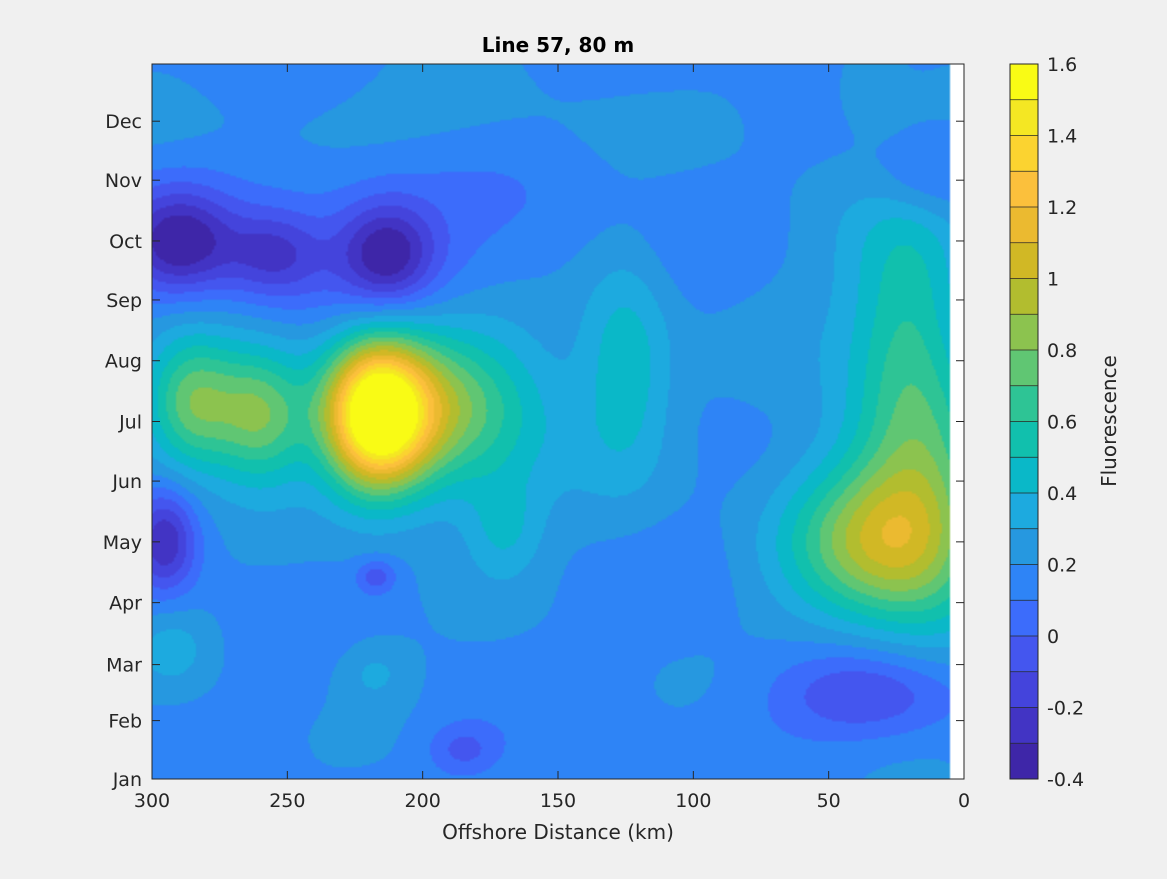  I want to click on x-tick-label: 100, so click(693, 801).